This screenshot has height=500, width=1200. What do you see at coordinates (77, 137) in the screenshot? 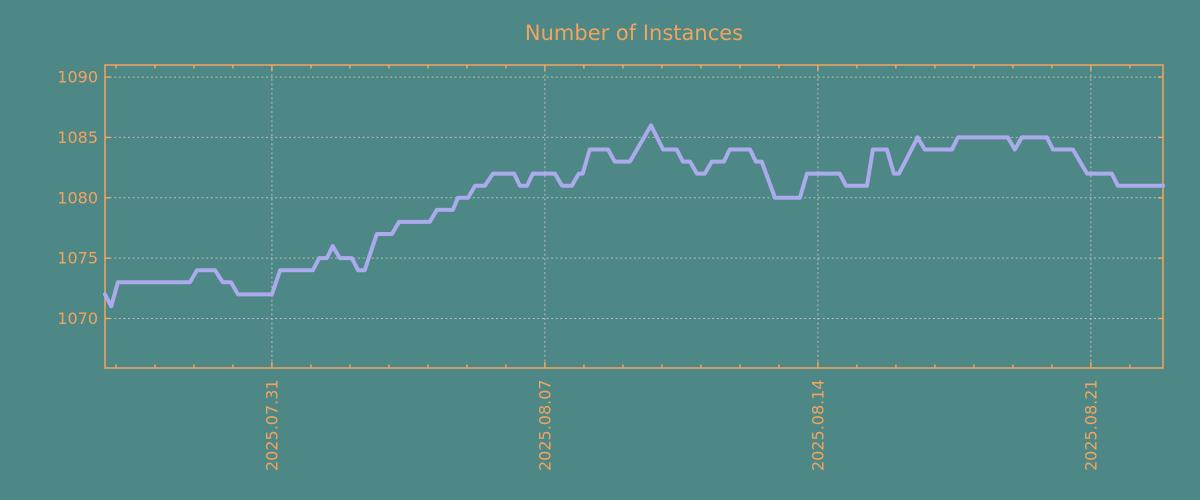
I see `y-tick-label: 1085` at bounding box center [77, 137].